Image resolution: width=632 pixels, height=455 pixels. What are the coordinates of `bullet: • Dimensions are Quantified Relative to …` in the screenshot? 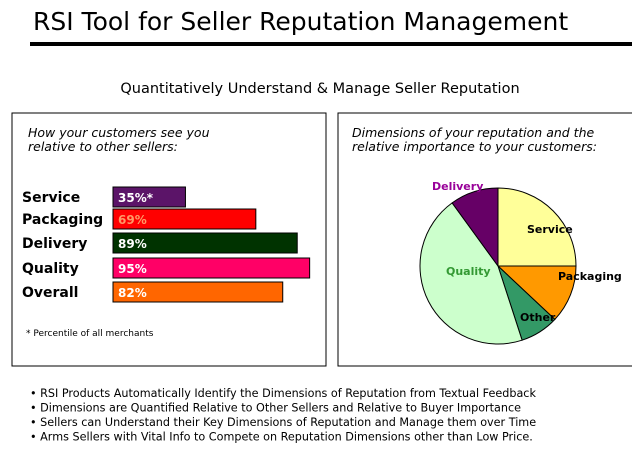 It's located at (275, 408).